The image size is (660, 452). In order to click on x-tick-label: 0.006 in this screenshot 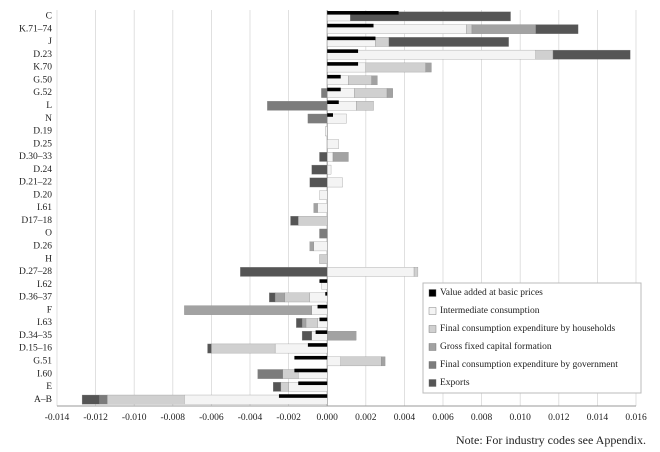, I will do `click(443, 418)`.